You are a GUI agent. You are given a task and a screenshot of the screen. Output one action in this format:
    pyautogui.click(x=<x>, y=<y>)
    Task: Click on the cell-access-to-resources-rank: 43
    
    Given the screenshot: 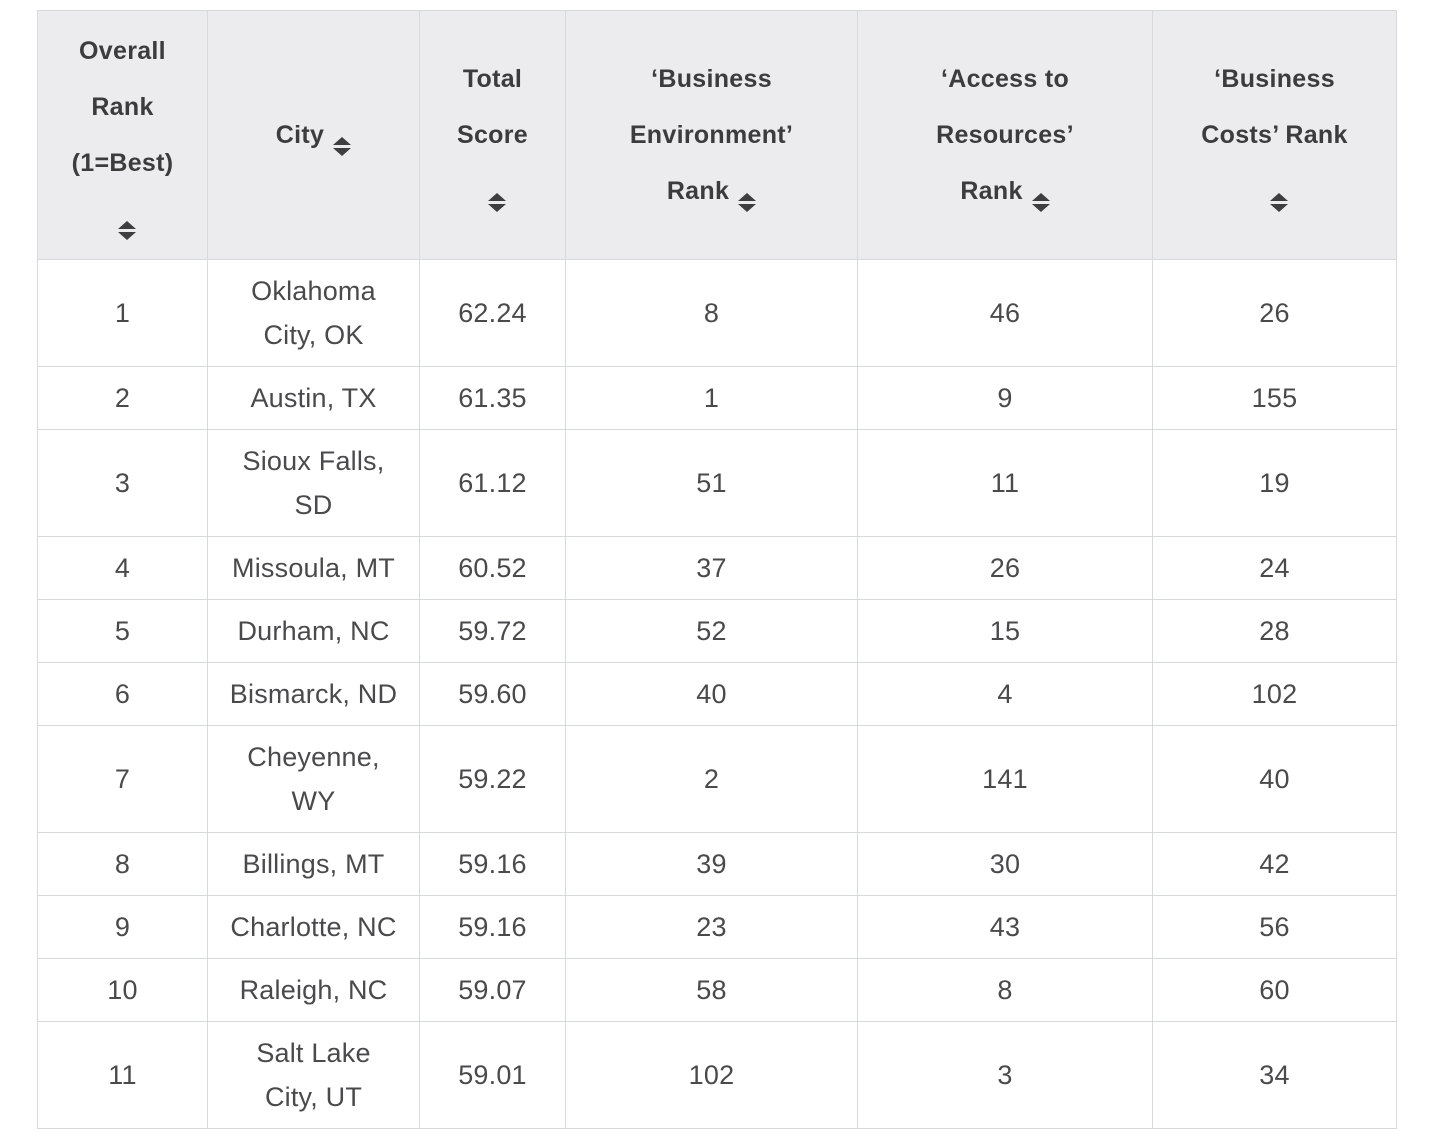 What is the action you would take?
    pyautogui.click(x=1005, y=927)
    